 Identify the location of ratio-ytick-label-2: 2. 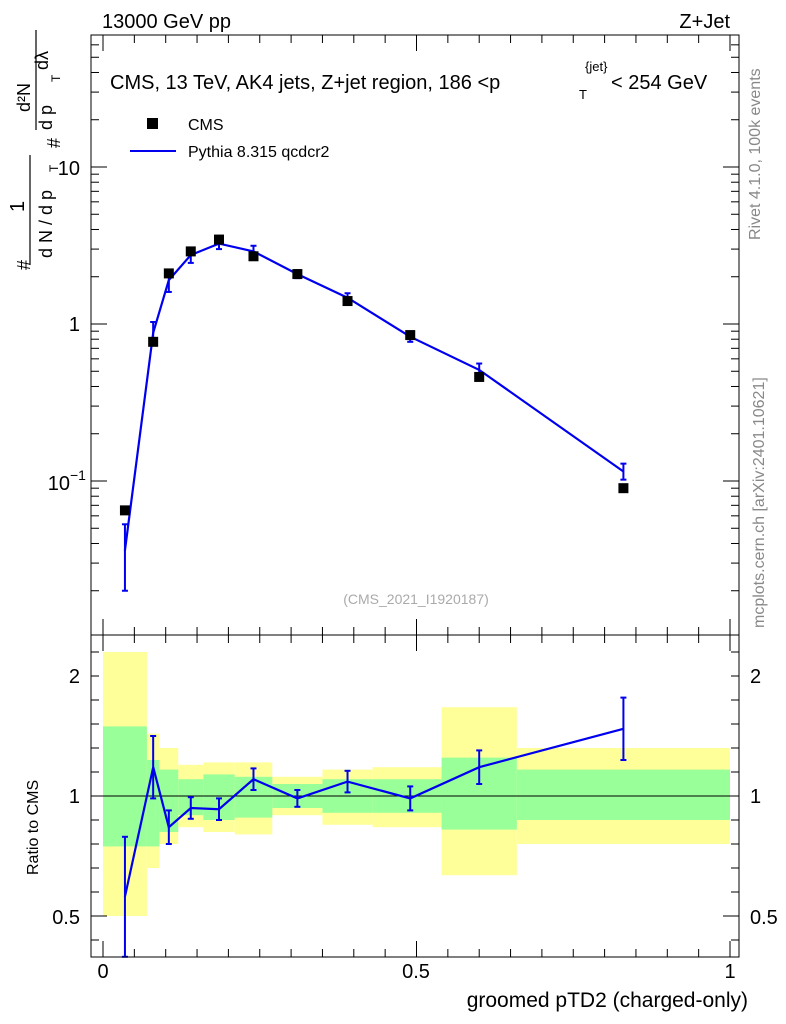
(74, 677).